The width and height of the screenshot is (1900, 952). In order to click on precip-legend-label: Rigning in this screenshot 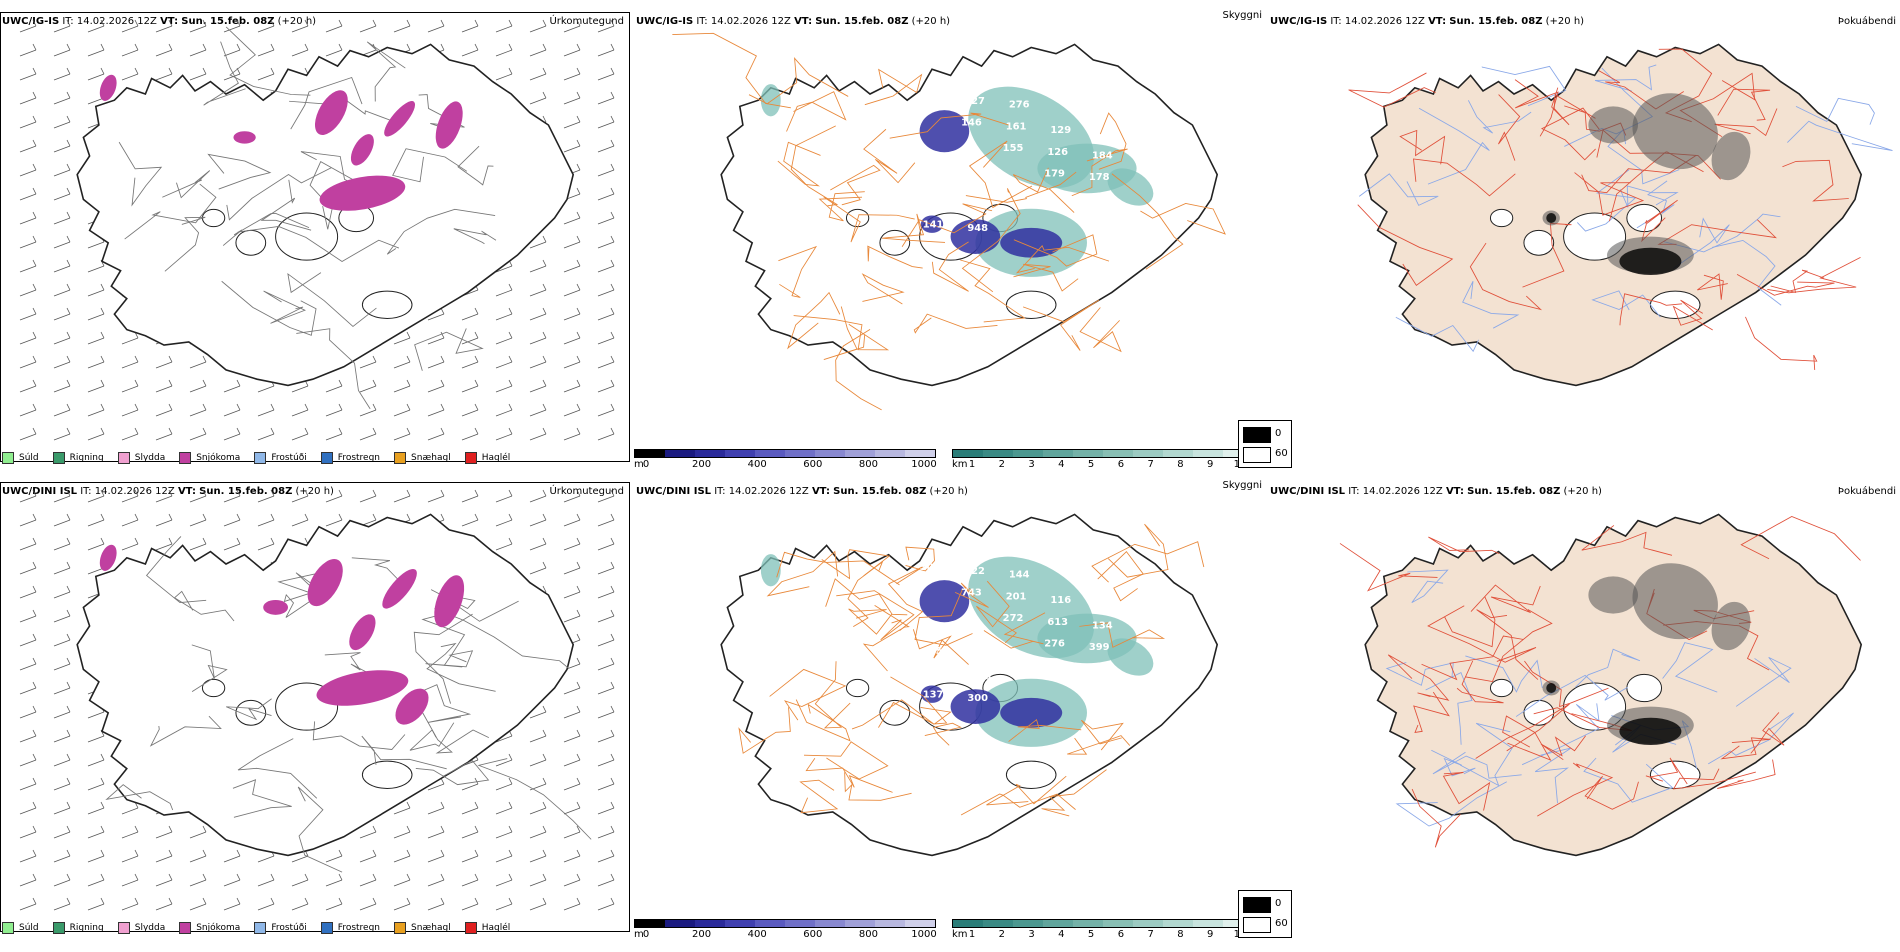, I will do `click(86, 458)`.